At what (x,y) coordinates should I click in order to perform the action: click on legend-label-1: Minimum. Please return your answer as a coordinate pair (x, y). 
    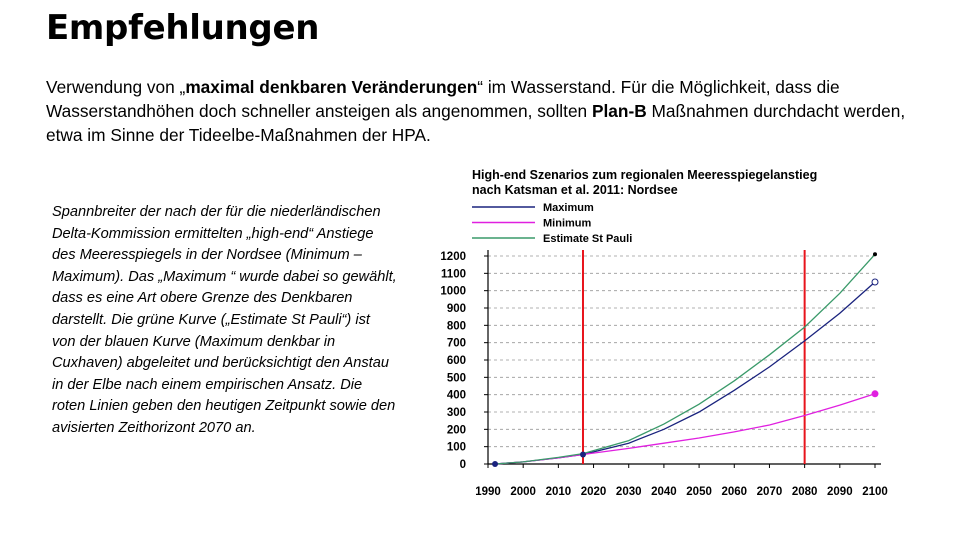
    Looking at the image, I should click on (567, 224).